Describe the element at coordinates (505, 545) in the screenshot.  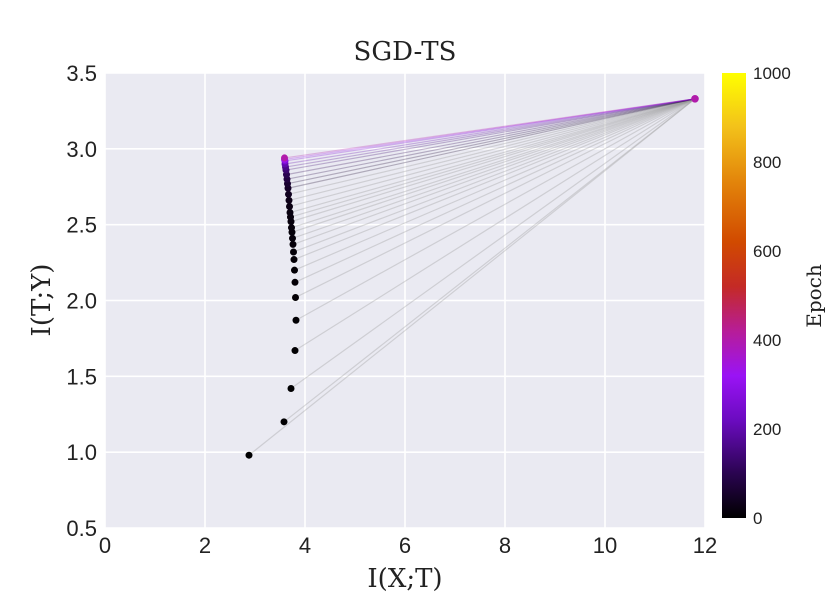
I see `x-tick-label: 8` at that location.